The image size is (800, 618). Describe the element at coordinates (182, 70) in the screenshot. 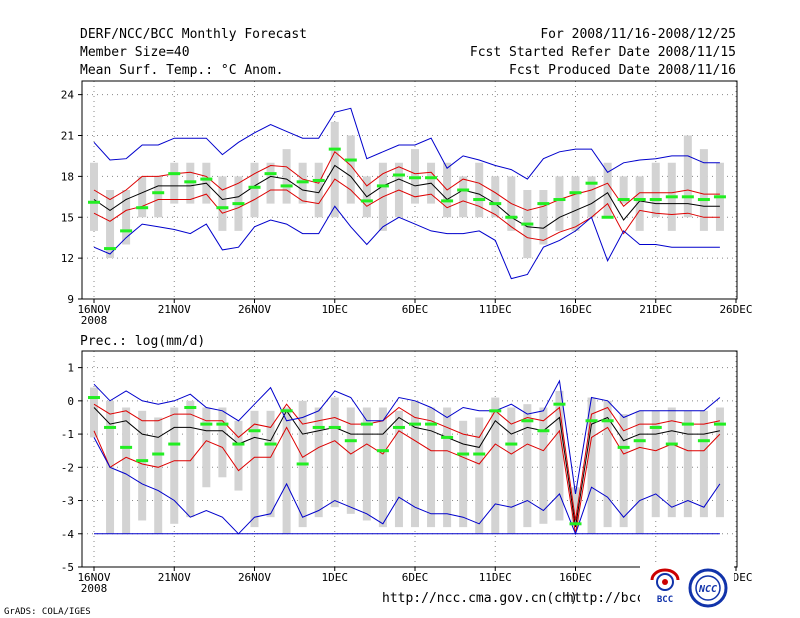

I see `variable-label: Mean Surf. Temp.: °C Anom.` at that location.